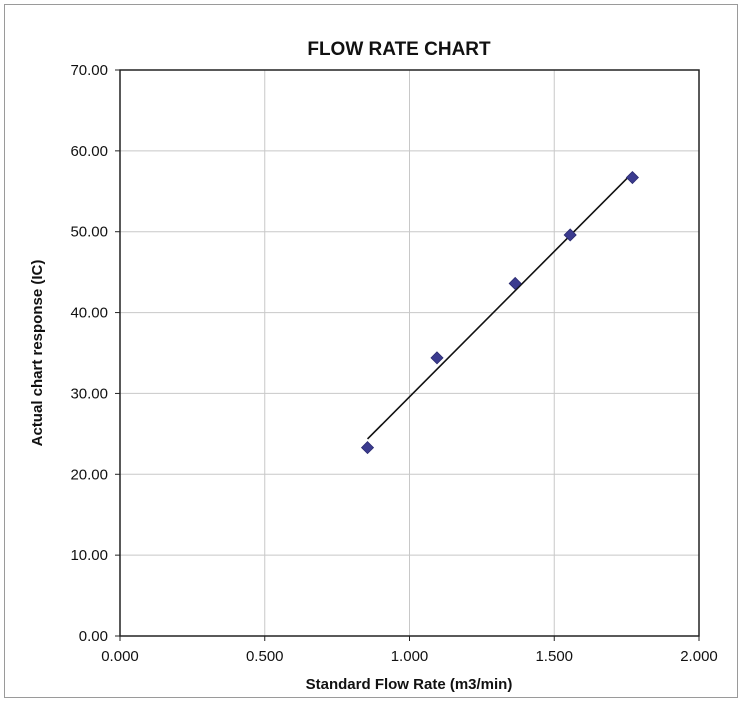 The height and width of the screenshot is (704, 744). I want to click on y-axis-title: Actual chart response (IC), so click(37, 353).